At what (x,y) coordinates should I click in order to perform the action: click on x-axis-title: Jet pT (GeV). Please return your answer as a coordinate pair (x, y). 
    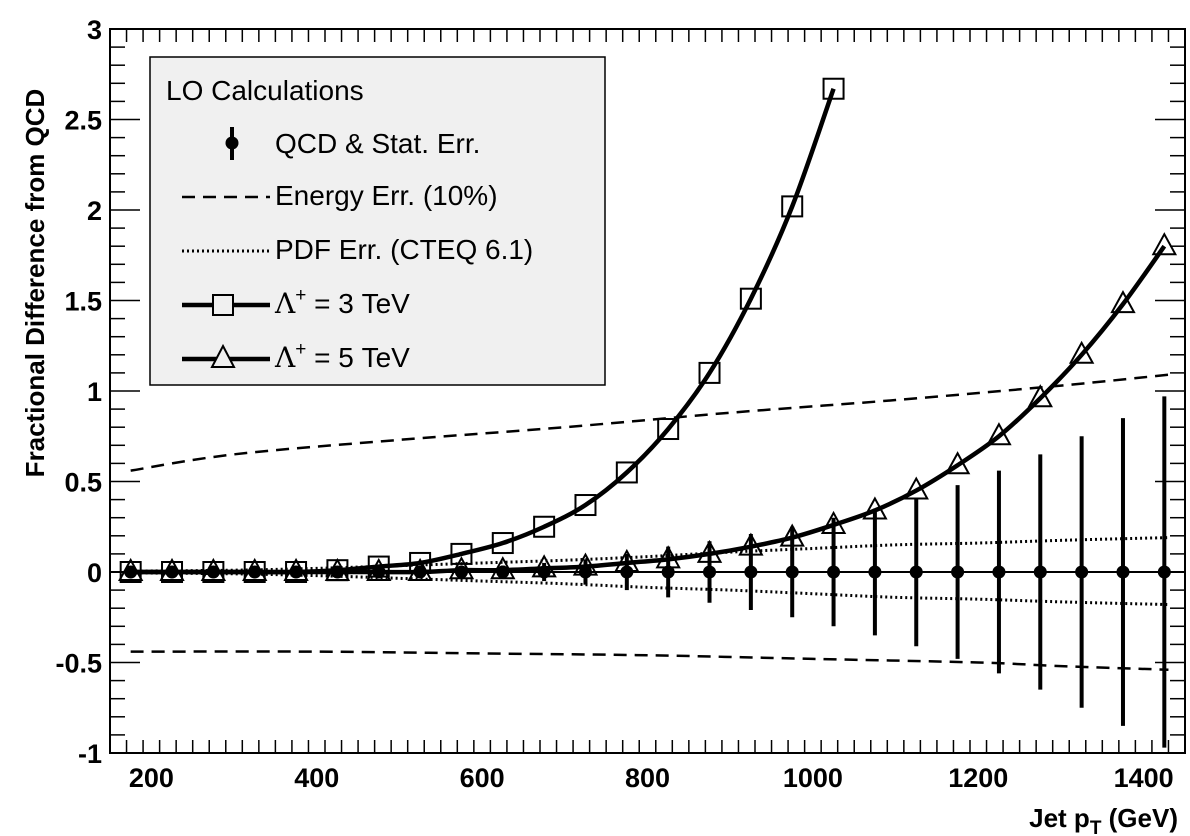
    Looking at the image, I should click on (1103, 819).